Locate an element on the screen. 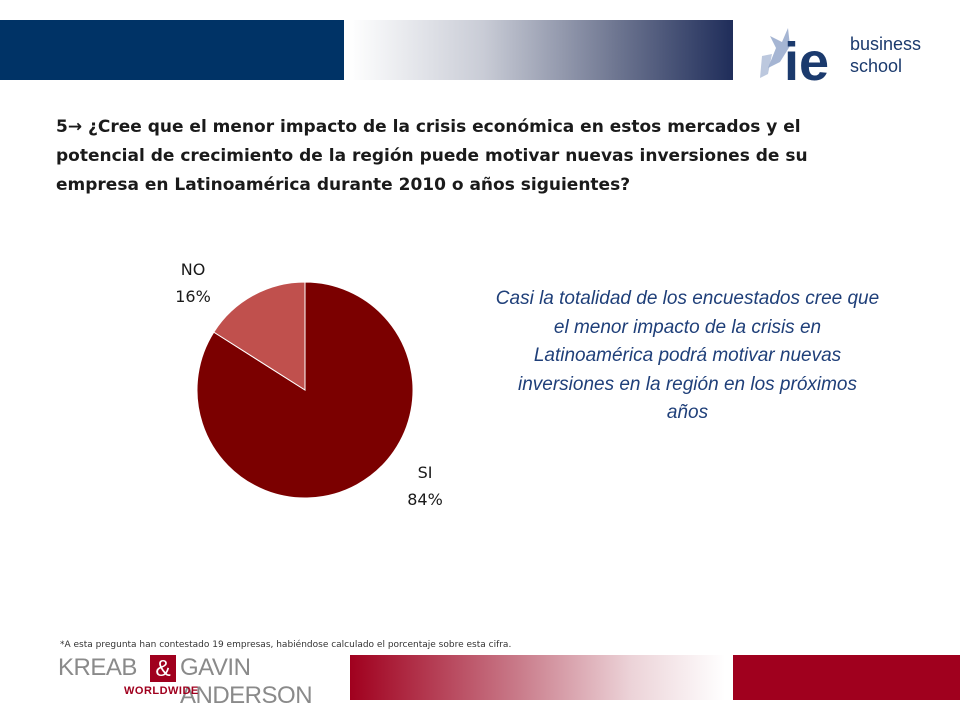 This screenshot has width=960, height=720. header-band-solid is located at coordinates (172, 50).